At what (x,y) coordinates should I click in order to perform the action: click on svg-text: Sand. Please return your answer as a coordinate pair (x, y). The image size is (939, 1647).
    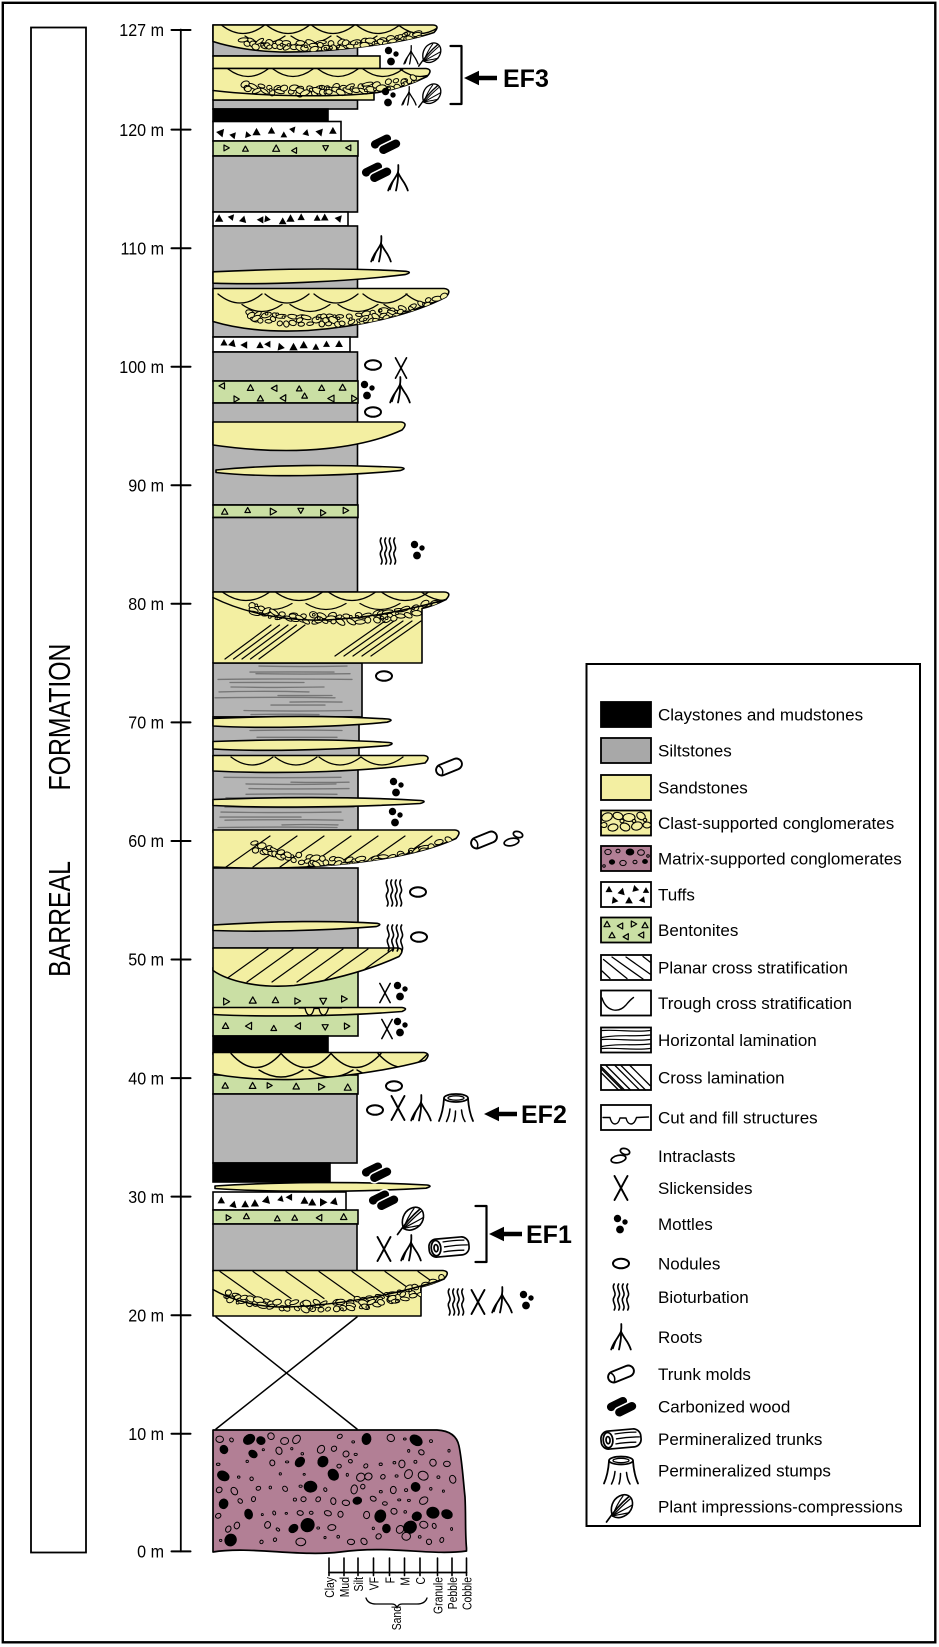
    Looking at the image, I should click on (397, 1618).